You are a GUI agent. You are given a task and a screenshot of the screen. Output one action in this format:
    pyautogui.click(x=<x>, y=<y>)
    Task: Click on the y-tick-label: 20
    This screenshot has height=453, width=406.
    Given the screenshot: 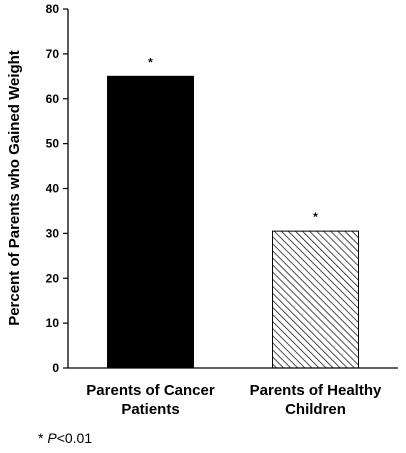 What is the action you would take?
    pyautogui.click(x=53, y=278)
    